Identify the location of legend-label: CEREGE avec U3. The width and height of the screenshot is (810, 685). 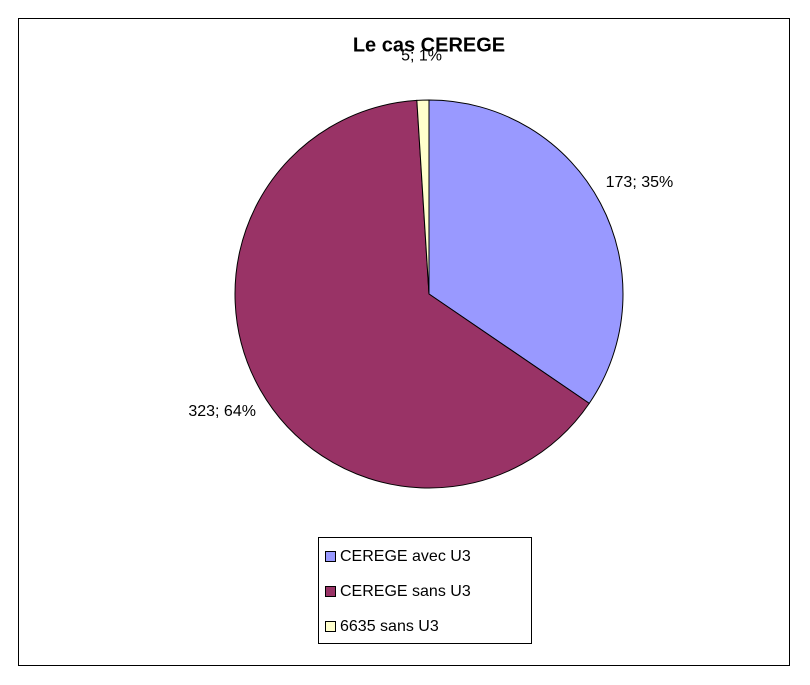
(405, 556).